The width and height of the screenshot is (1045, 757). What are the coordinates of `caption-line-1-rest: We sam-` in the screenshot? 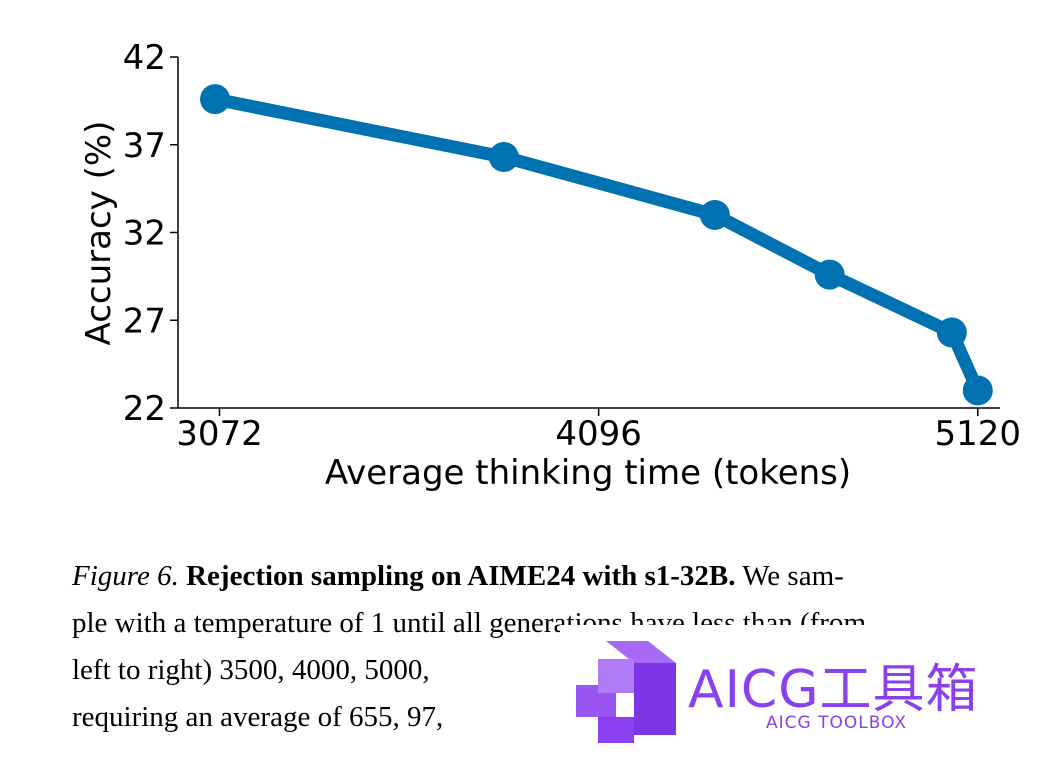 It's located at (789, 576).